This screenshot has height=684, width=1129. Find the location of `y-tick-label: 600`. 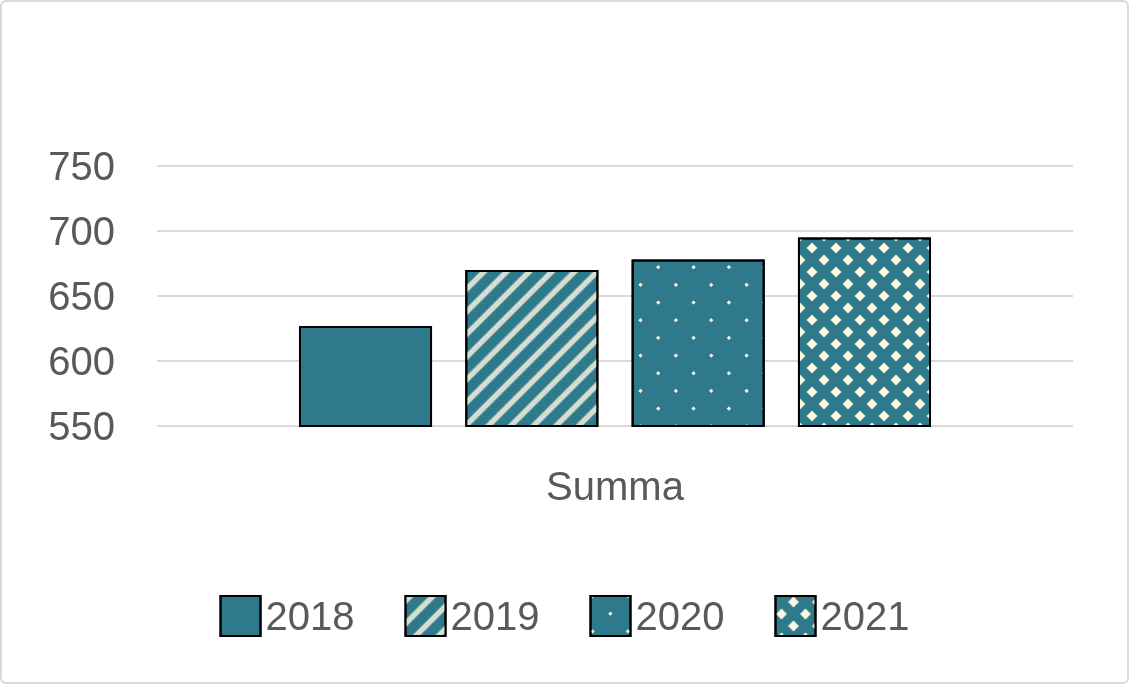

y-tick-label: 600 is located at coordinates (81, 361).